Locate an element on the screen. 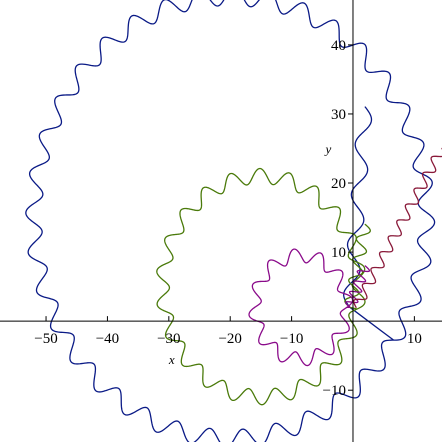 This screenshot has height=442, width=442. x-tick-label: −50 is located at coordinates (45, 339).